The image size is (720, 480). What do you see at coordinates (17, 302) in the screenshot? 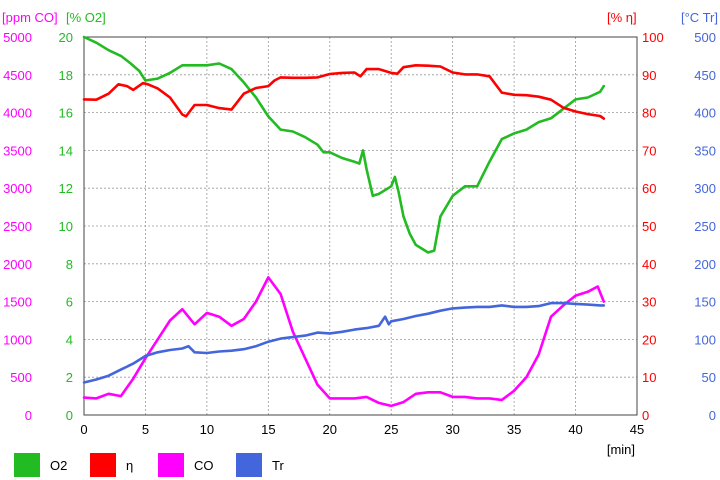
I see `co-tick-label: 1500` at bounding box center [17, 302].